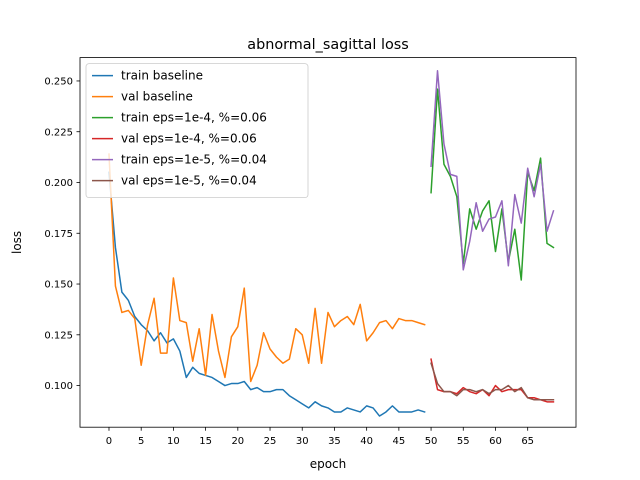 The image size is (640, 480). Describe the element at coordinates (58, 386) in the screenshot. I see `y-tick-label: 0.100` at that location.